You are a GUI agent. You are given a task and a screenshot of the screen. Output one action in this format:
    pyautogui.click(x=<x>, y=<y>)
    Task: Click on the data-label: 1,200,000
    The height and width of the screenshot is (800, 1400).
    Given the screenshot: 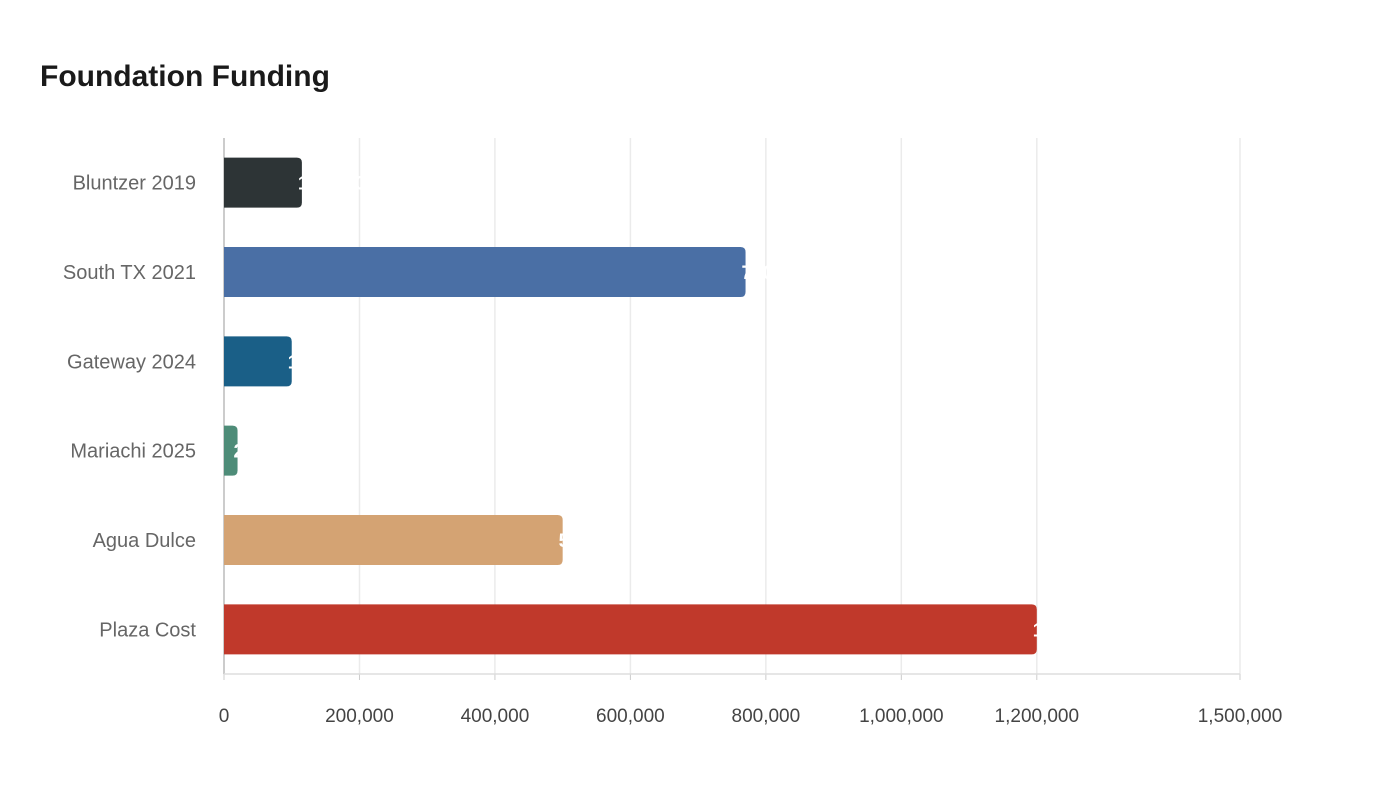 What is the action you would take?
    pyautogui.click(x=1075, y=630)
    